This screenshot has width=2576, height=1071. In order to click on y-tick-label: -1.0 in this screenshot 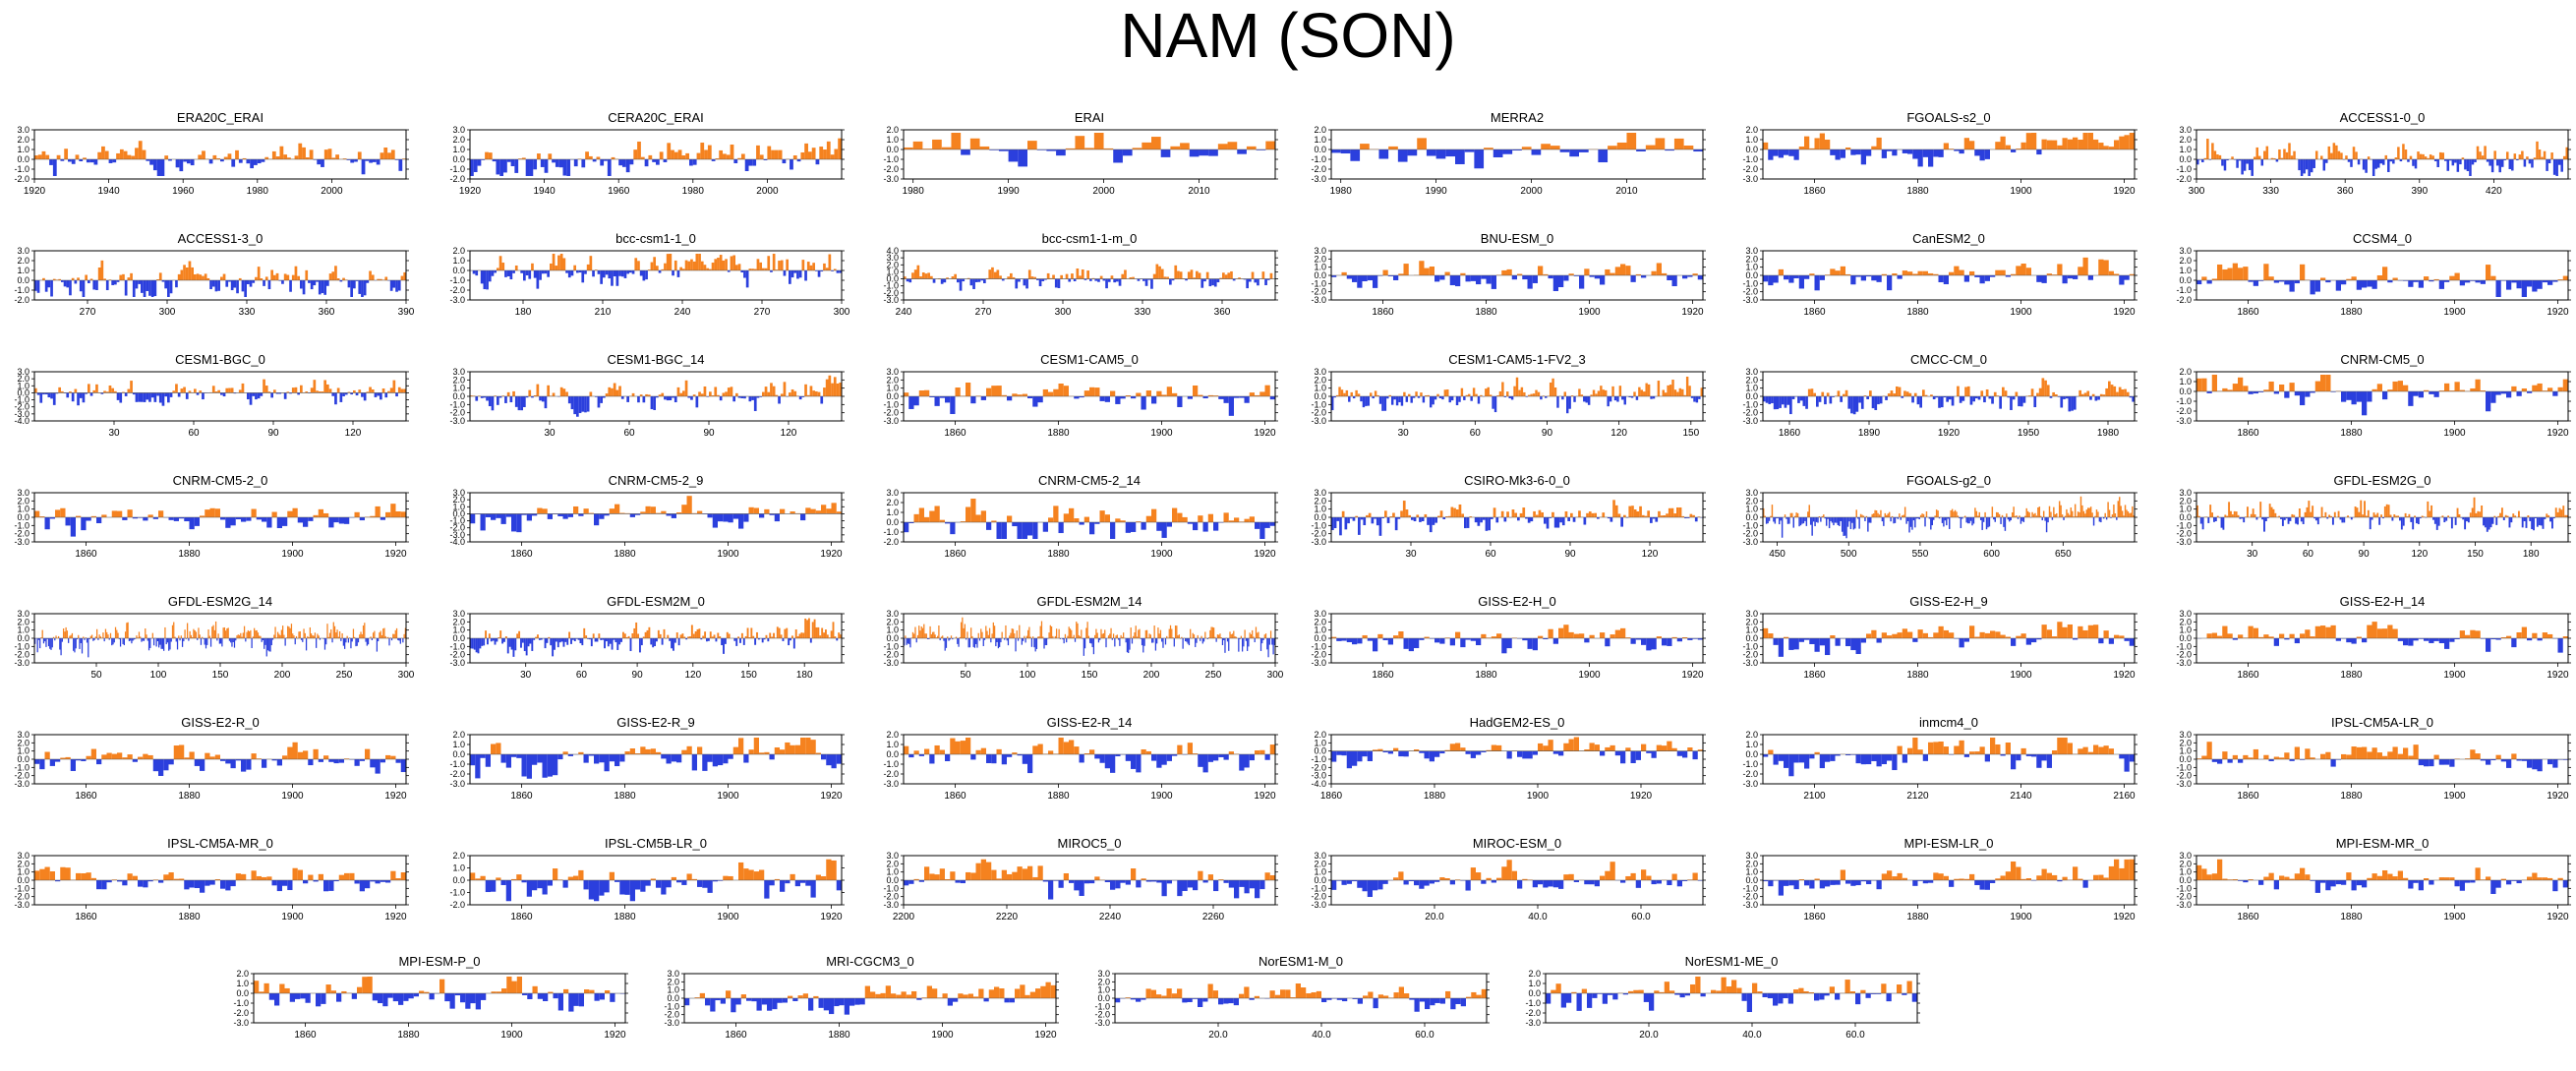, I will do `click(2184, 646)`.